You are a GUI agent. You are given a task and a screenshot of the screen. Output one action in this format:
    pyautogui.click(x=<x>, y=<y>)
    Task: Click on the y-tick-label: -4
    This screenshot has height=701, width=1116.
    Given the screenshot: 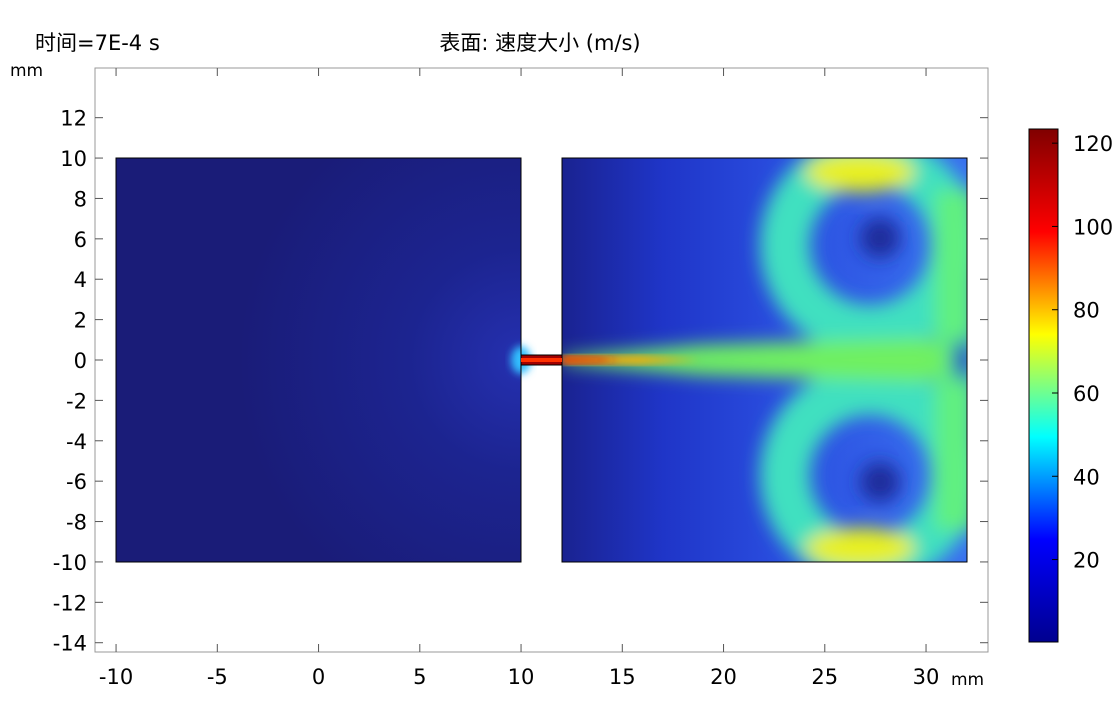 What is the action you would take?
    pyautogui.click(x=76, y=442)
    